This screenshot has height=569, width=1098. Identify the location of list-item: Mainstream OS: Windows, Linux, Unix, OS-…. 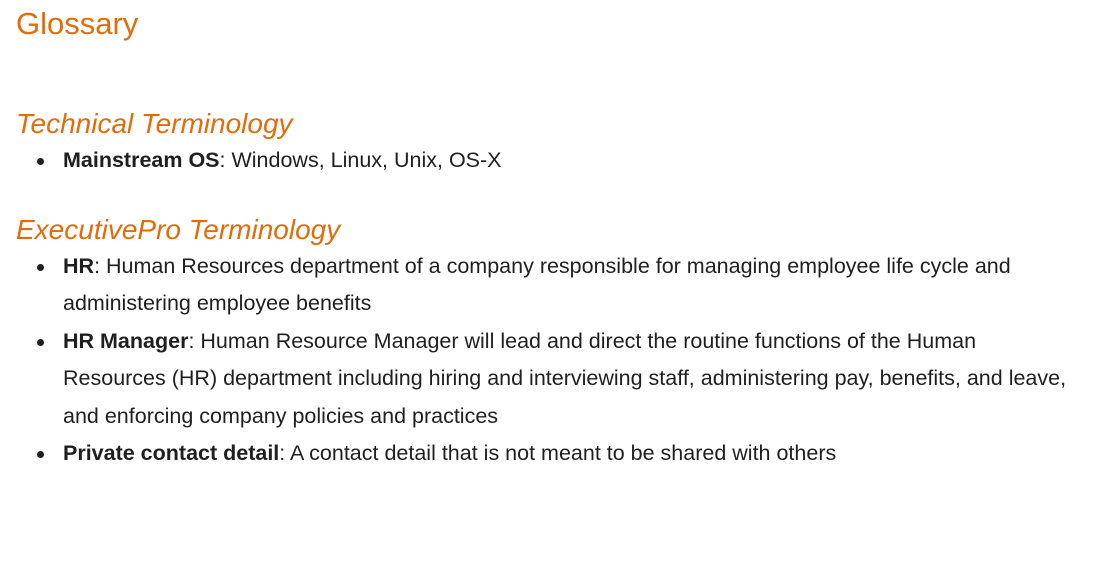
(559, 161).